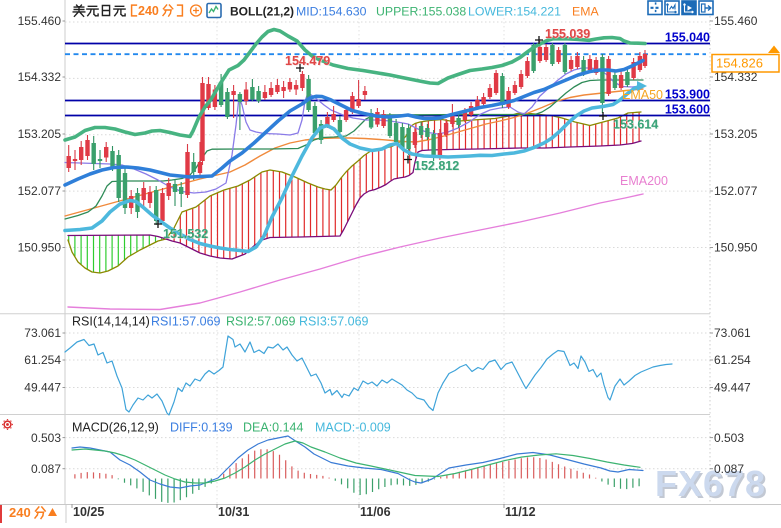 The width and height of the screenshot is (781, 528). Describe the element at coordinates (687, 95) in the screenshot. I see `svg-text: 153.900` at that location.